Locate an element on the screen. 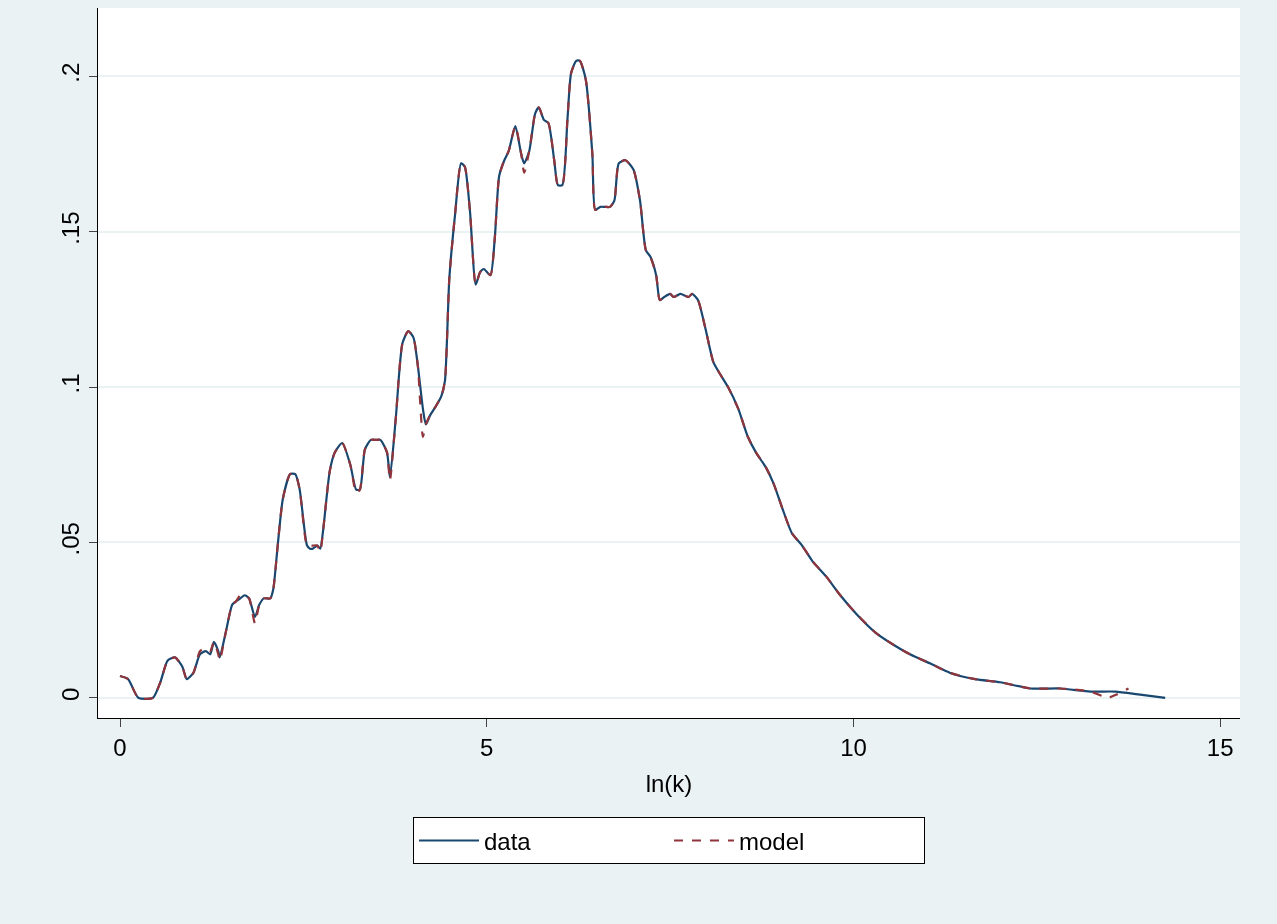 The width and height of the screenshot is (1277, 924). y-tick-label: .05 is located at coordinates (71, 539).